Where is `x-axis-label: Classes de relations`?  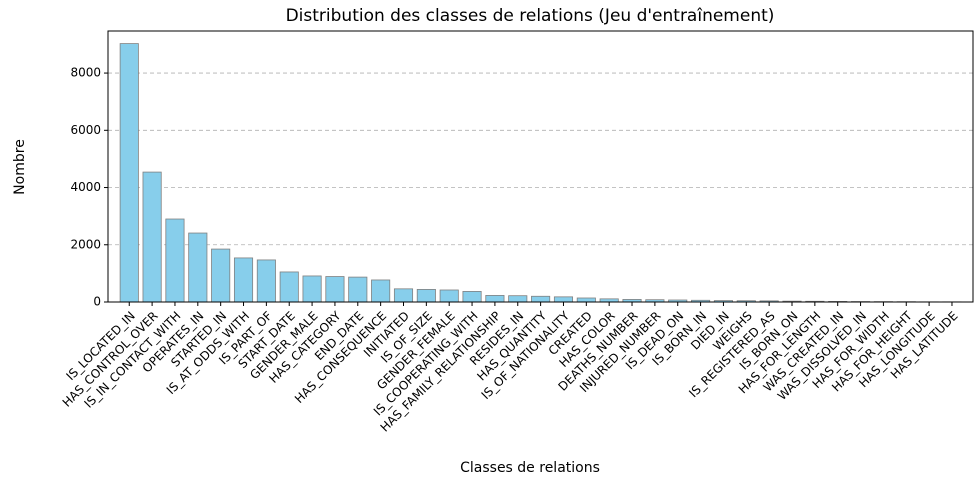
x-axis-label: Classes de relations is located at coordinates (530, 468).